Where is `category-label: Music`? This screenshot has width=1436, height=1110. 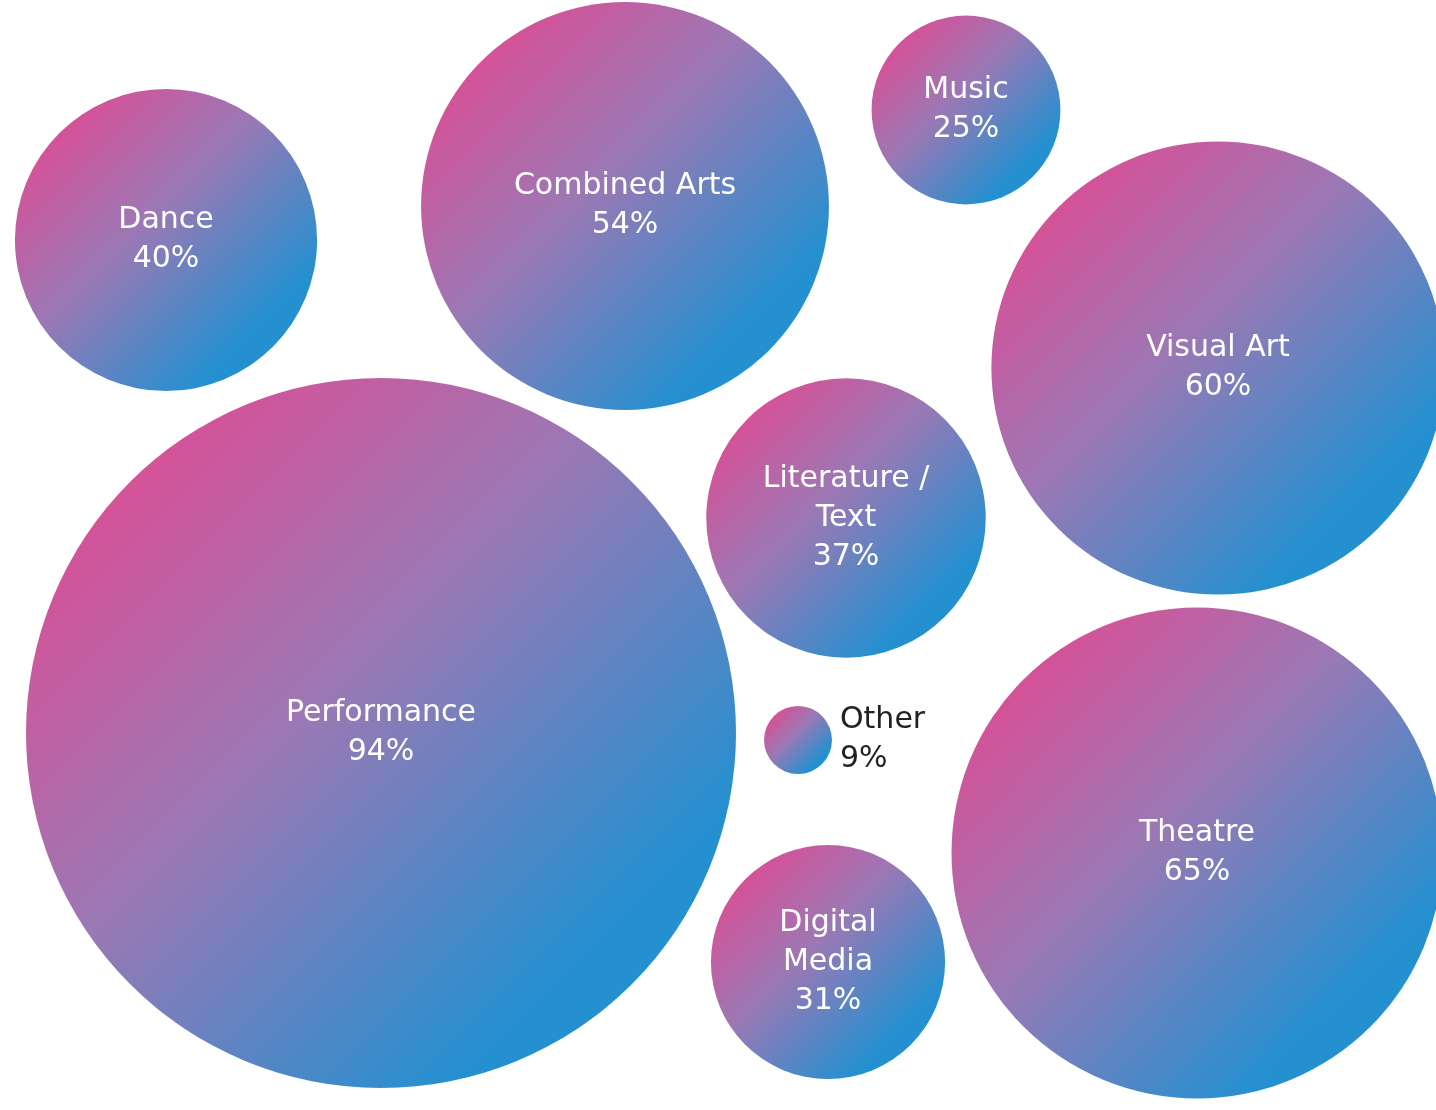 category-label: Music is located at coordinates (966, 88).